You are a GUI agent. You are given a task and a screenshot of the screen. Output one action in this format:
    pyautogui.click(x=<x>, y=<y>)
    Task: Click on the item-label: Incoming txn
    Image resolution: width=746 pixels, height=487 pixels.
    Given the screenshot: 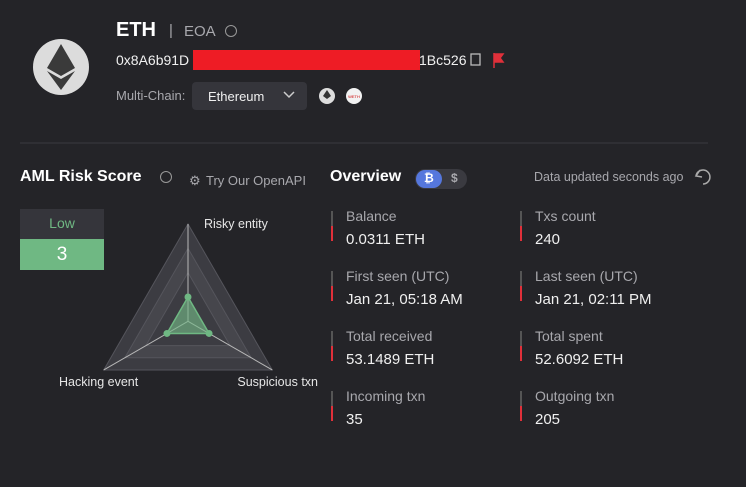 What is the action you would take?
    pyautogui.click(x=386, y=396)
    